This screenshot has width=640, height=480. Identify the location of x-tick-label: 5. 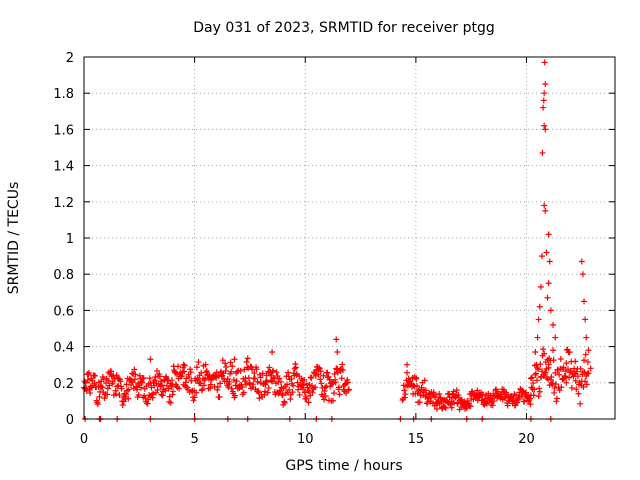
(194, 439).